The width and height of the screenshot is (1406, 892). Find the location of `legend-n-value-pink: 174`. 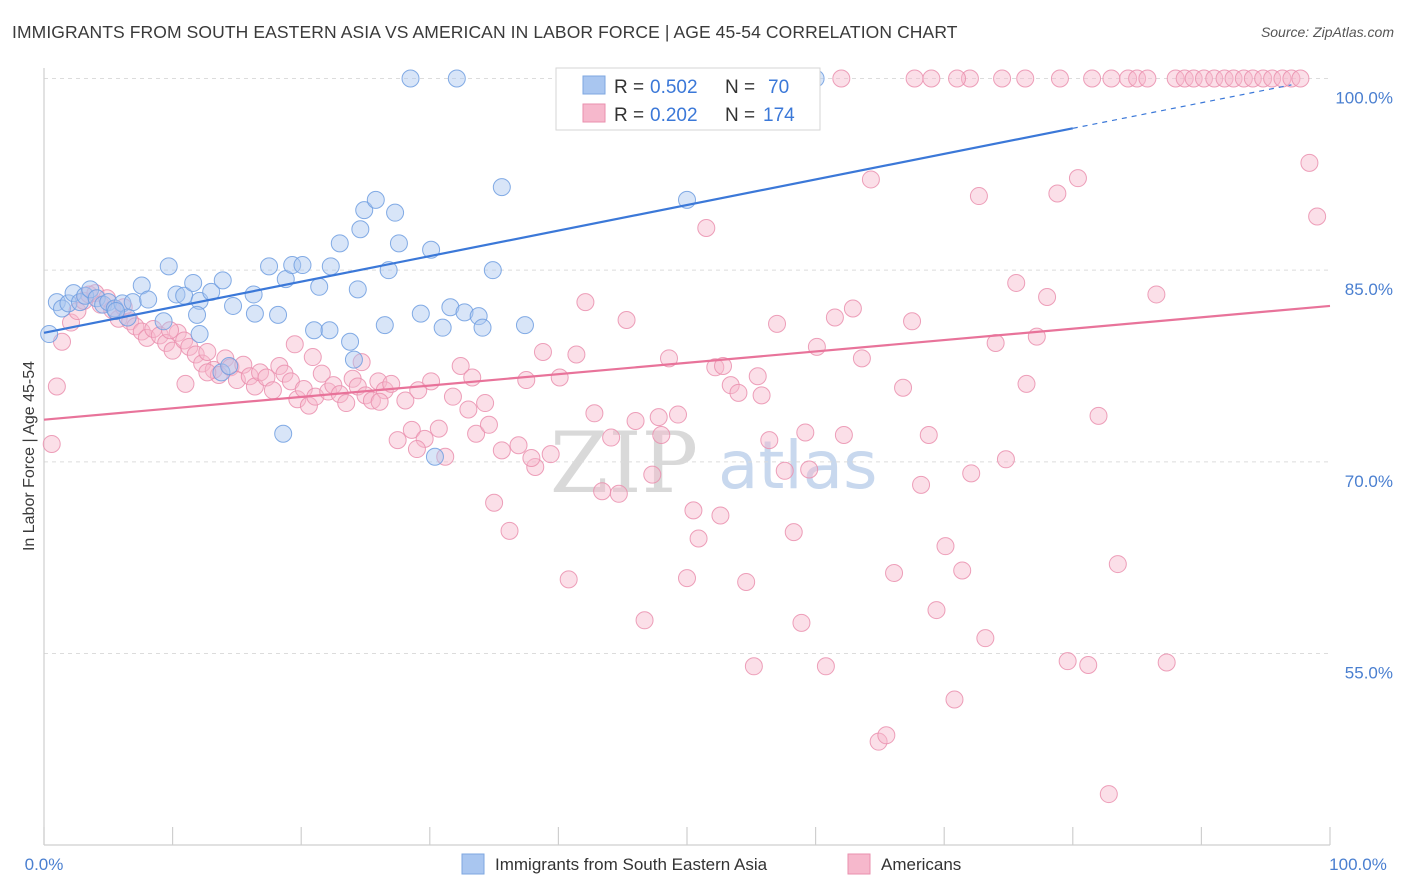

legend-n-value-pink: 174 is located at coordinates (779, 115).